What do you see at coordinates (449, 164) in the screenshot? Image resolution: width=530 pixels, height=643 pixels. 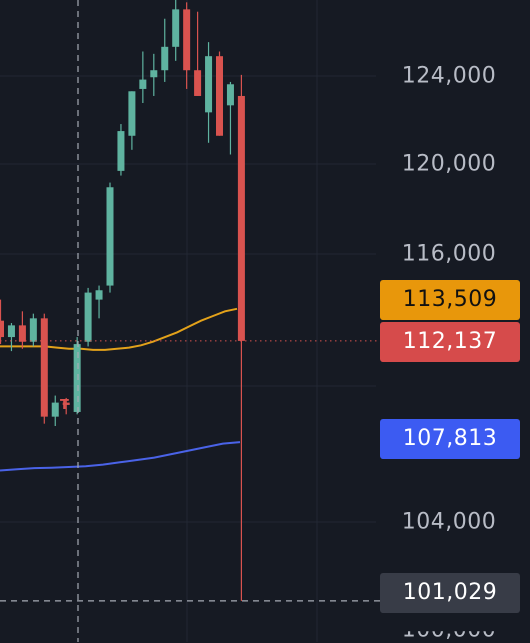 I see `price-axis-label: 120,000` at bounding box center [449, 164].